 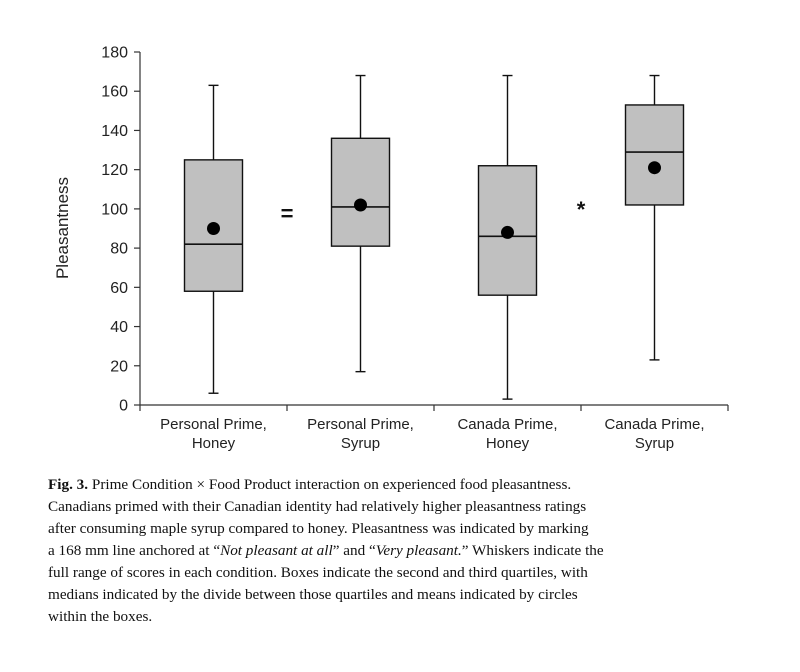 What do you see at coordinates (114, 209) in the screenshot?
I see `y-tick-label: 100` at bounding box center [114, 209].